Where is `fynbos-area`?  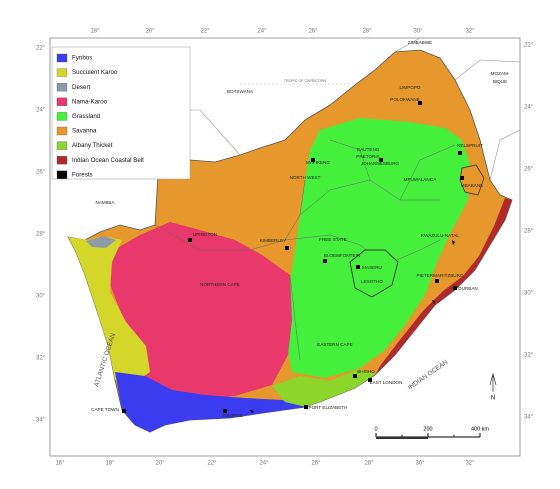
fynbos-area is located at coordinates (210, 402).